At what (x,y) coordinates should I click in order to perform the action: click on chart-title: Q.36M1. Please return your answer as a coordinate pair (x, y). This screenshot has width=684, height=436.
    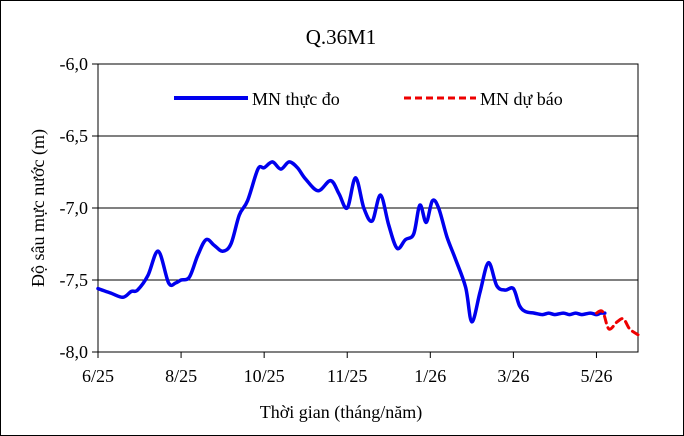
    Looking at the image, I should click on (341, 37).